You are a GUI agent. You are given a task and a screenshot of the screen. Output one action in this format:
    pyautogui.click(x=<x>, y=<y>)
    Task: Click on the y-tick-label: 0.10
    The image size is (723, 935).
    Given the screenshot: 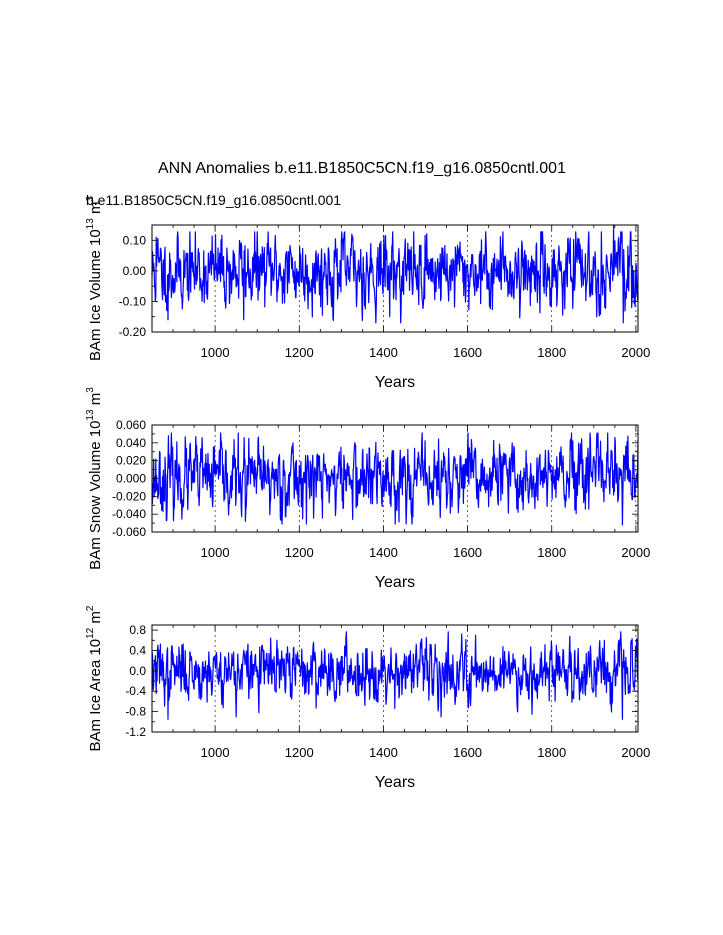 What is the action you would take?
    pyautogui.click(x=135, y=240)
    